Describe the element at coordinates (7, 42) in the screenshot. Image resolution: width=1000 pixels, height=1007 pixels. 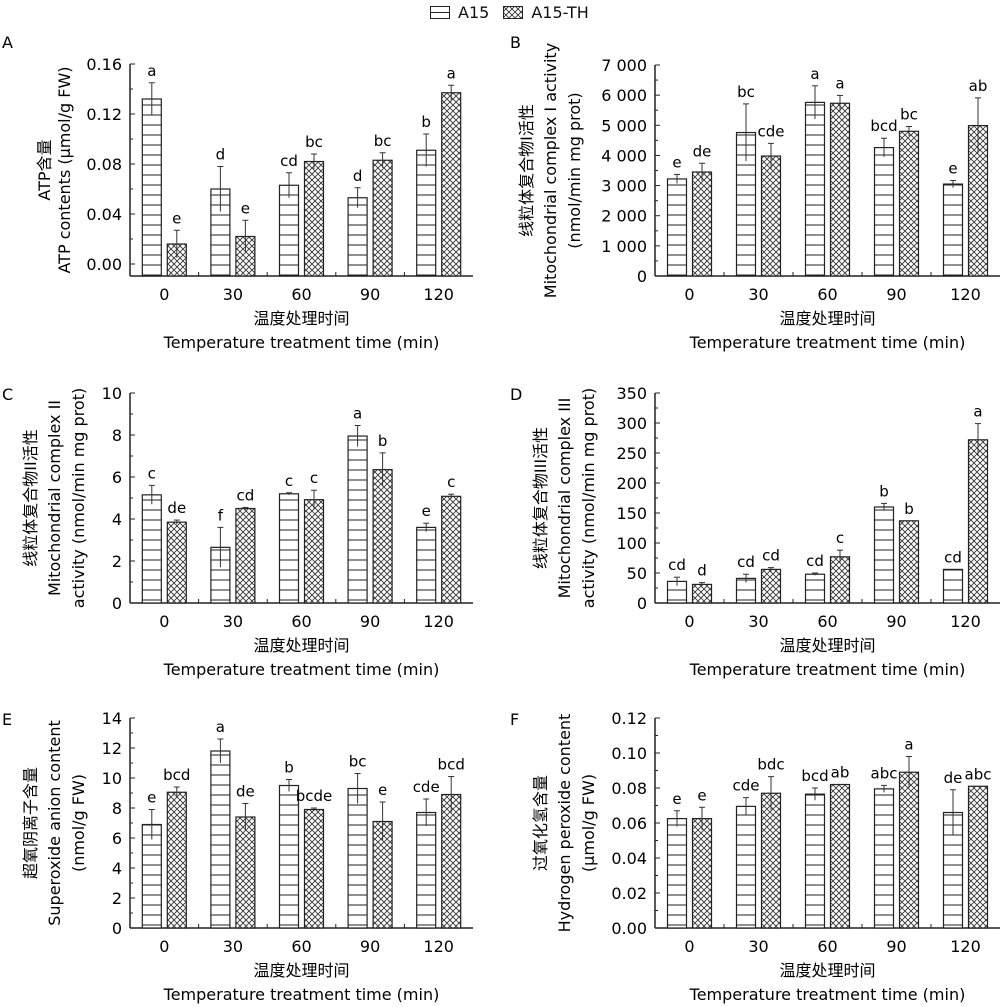
I see `panel-label: A` at that location.